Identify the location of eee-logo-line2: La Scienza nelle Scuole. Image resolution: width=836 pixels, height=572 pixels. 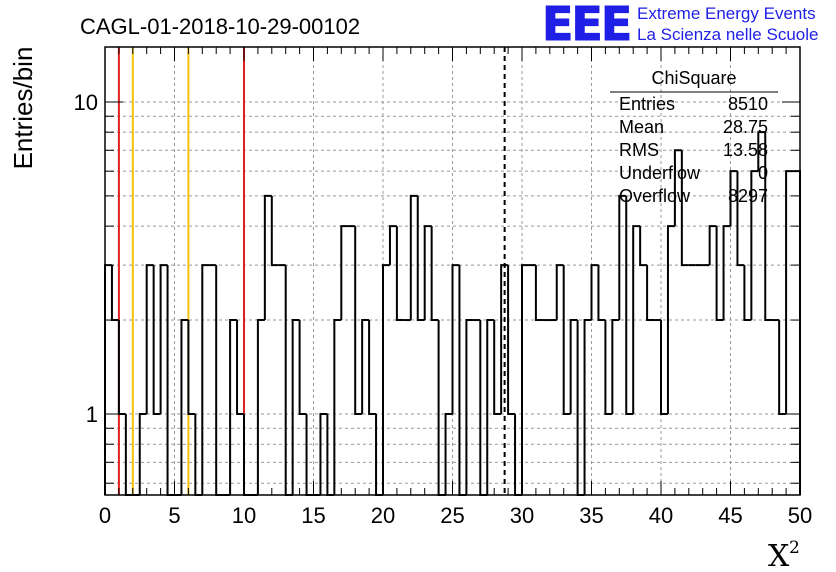
(727, 34).